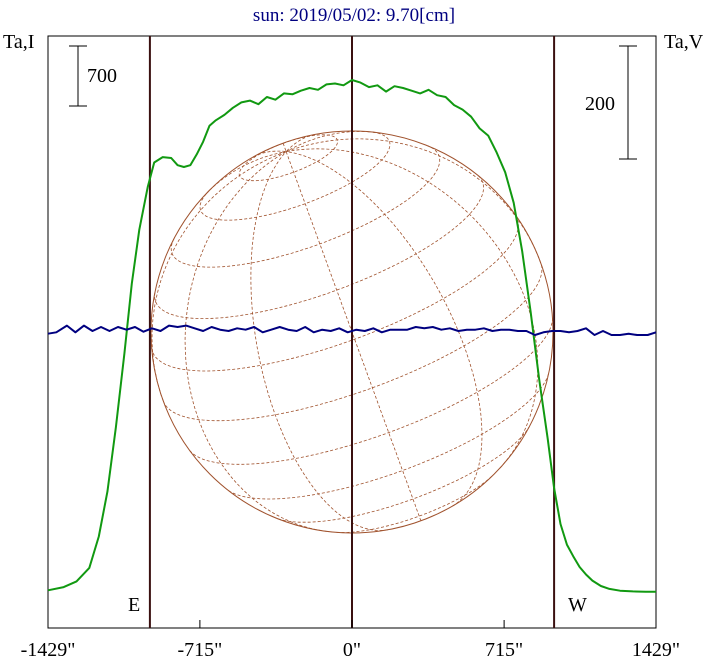 The image size is (708, 662). I want to click on left-scale-bar-label: 700, so click(102, 76).